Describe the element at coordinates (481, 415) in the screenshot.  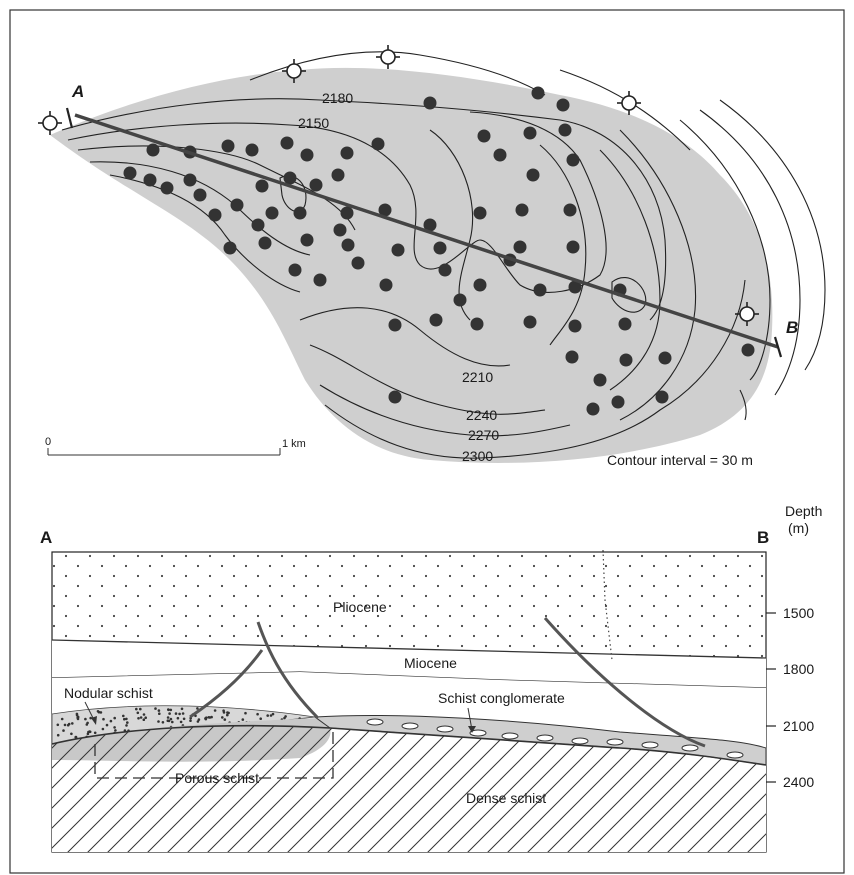
I see `contour-label-2240: 2240` at that location.